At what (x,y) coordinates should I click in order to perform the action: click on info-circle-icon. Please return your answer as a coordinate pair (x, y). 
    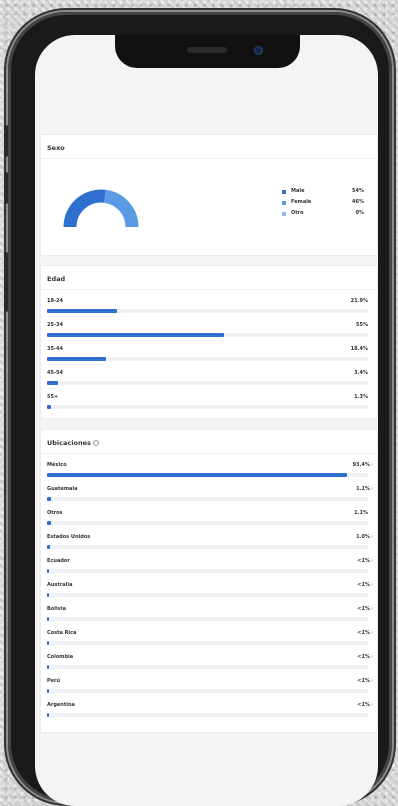
    Looking at the image, I should click on (95, 443).